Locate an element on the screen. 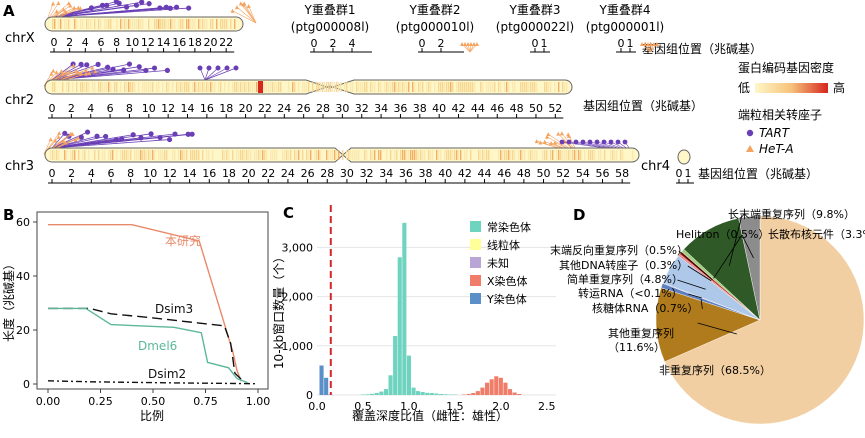 Image resolution: width=865 pixels, height=438 pixels. tick-label-chr3: 26 is located at coordinates (308, 173).